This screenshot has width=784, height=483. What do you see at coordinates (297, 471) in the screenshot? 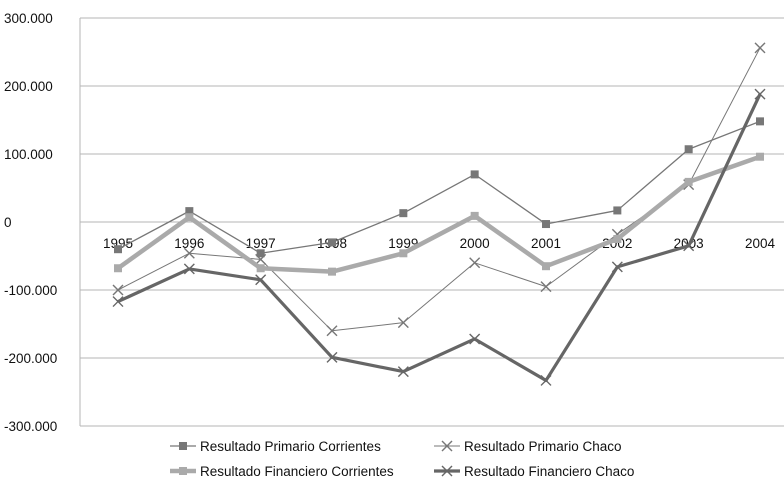
I see `legend-label: Resultado Financiero Corrientes` at bounding box center [297, 471].